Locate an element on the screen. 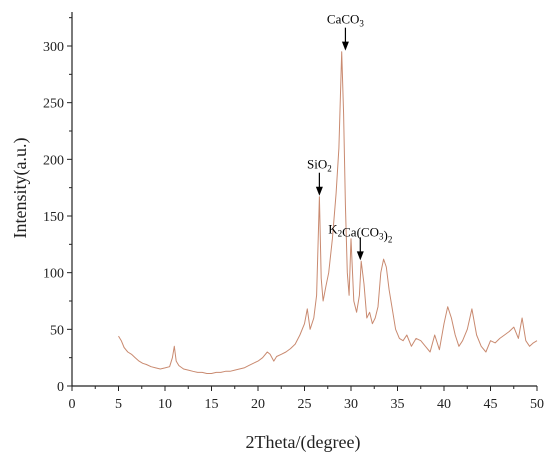  peak-label-group: K2Ca(CO3)2 is located at coordinates (360, 241).